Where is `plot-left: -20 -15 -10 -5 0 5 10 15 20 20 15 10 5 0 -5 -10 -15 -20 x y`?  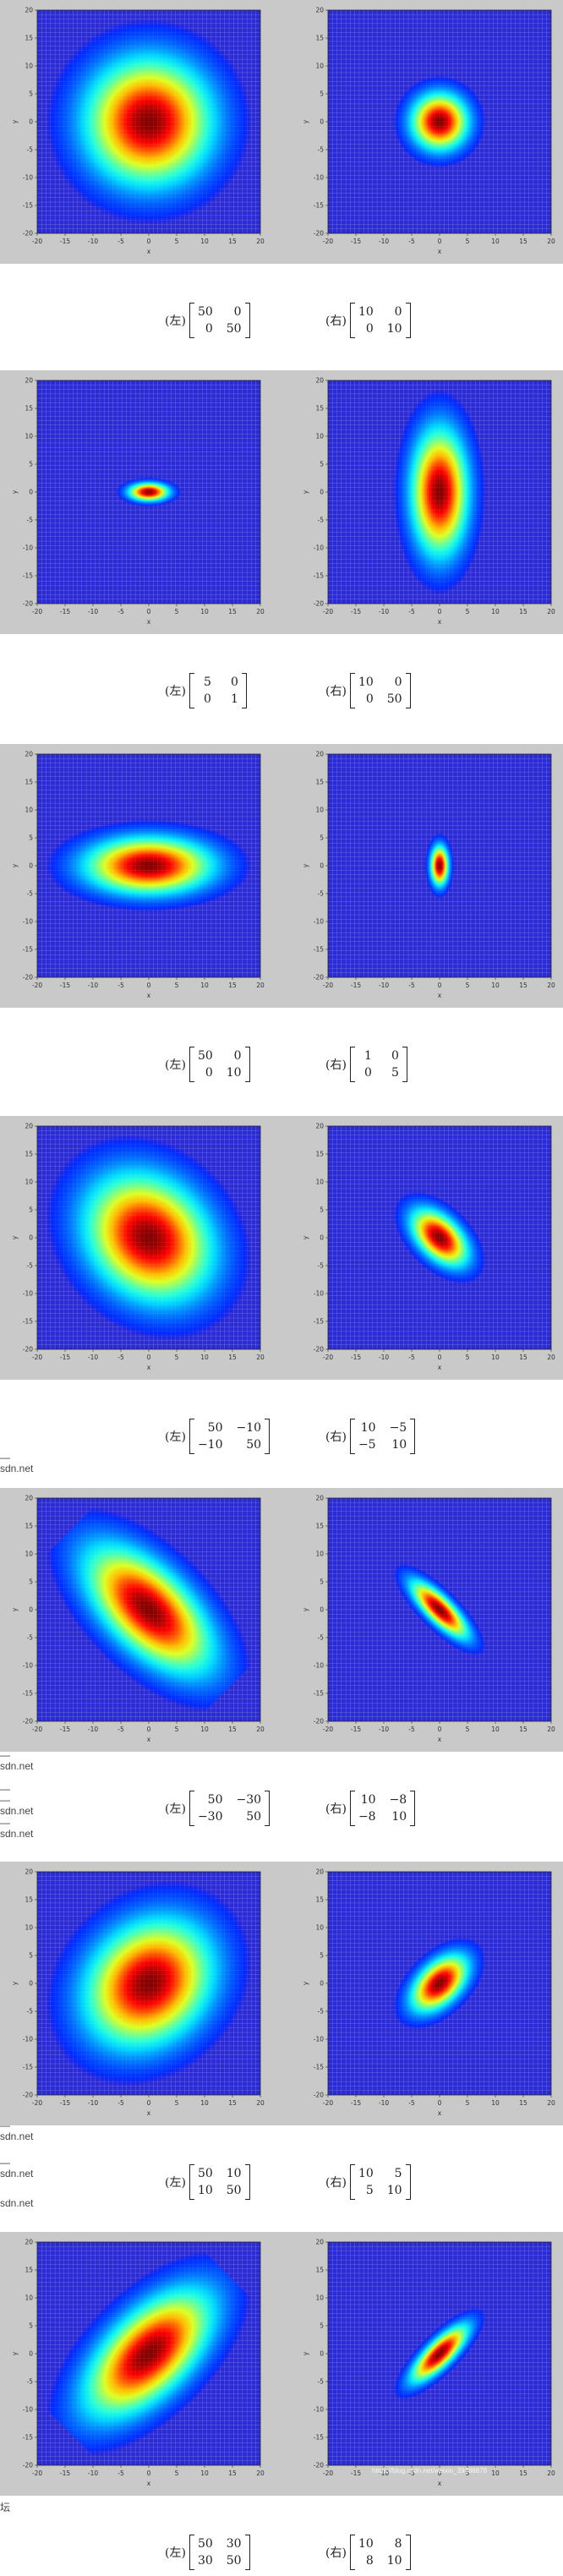
plot-left: -20 -15 -10 -5 0 5 10 15 20 20 15 10 5 0 -5 -10 -15 -20 x y is located at coordinates (137, 1248).